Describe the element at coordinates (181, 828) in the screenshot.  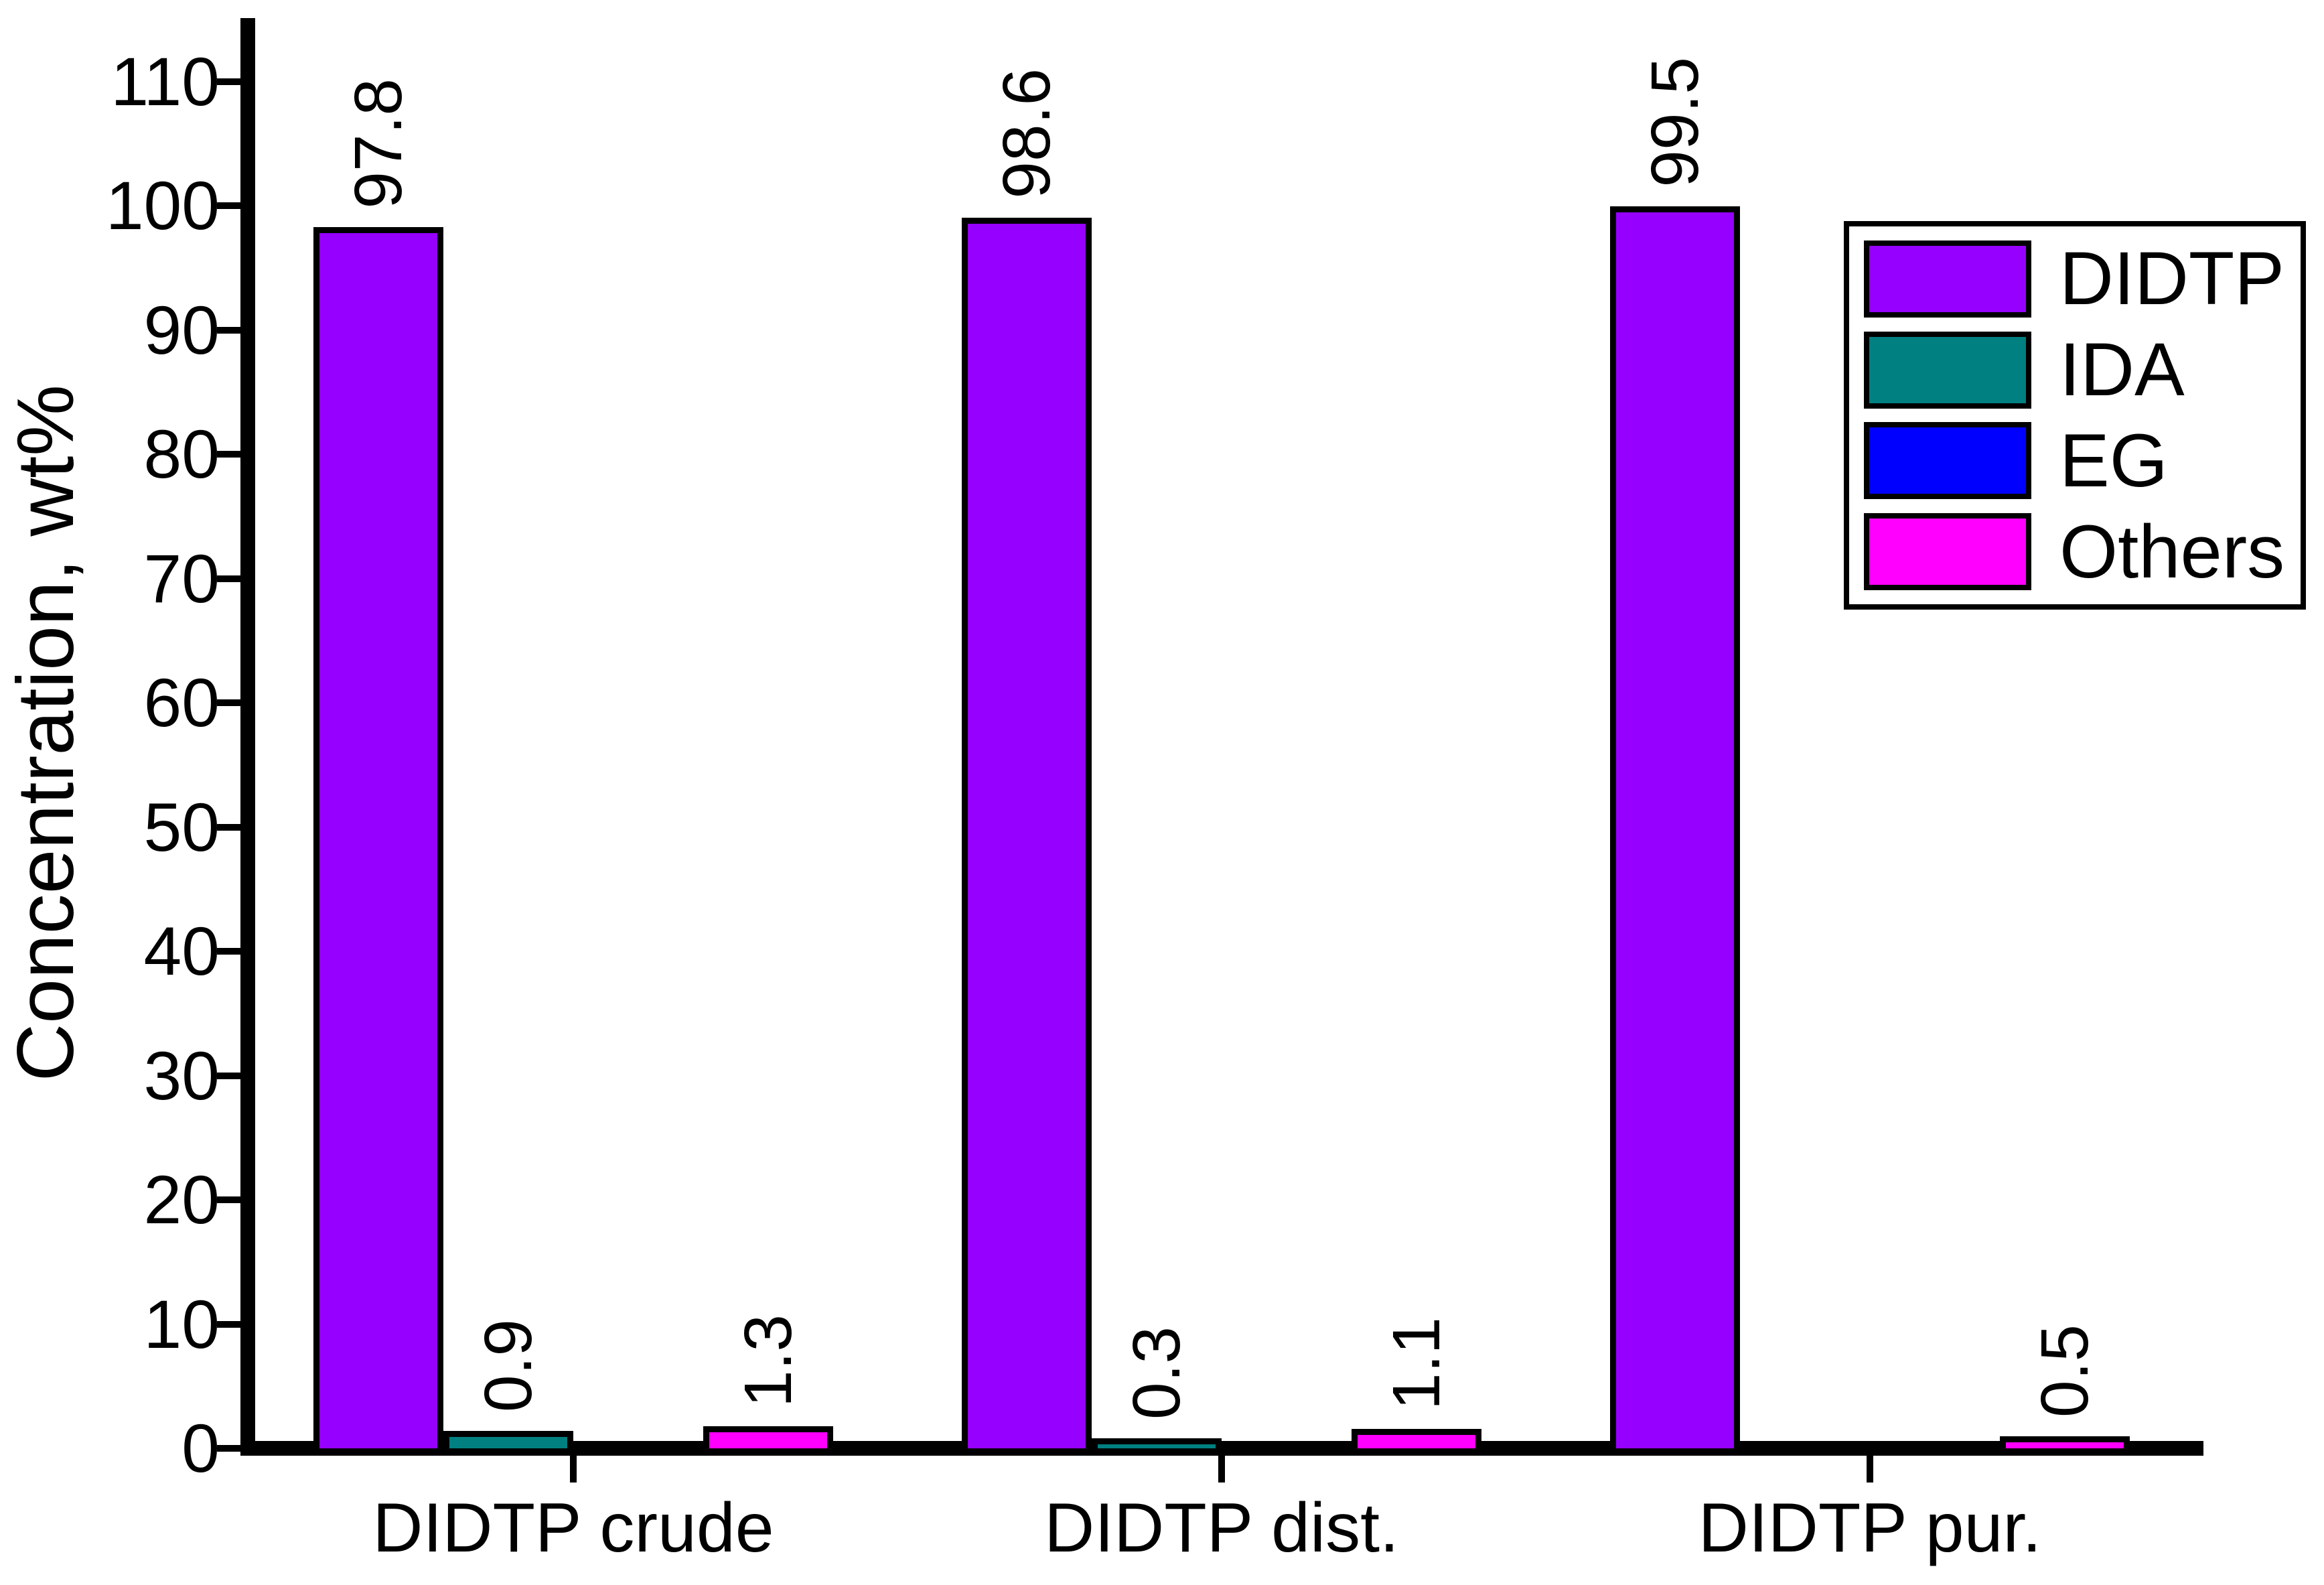
I see `y-tick-label-50: 50` at that location.